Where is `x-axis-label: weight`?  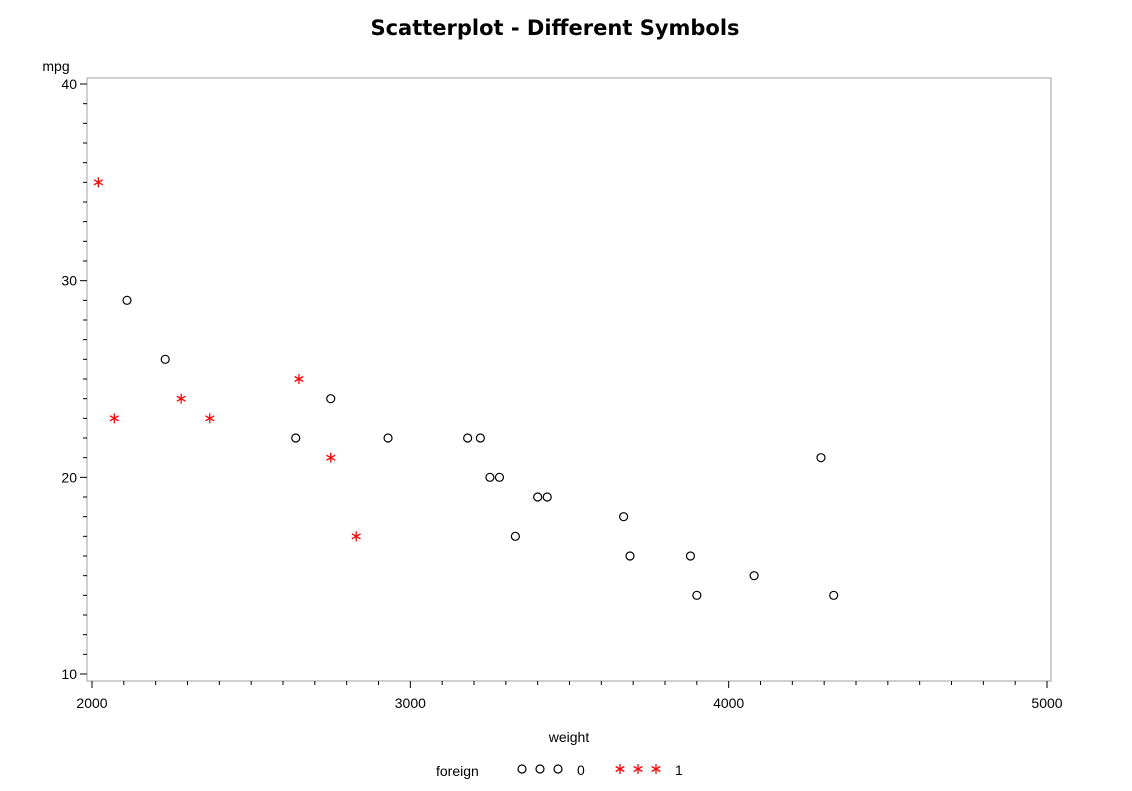 x-axis-label: weight is located at coordinates (569, 737).